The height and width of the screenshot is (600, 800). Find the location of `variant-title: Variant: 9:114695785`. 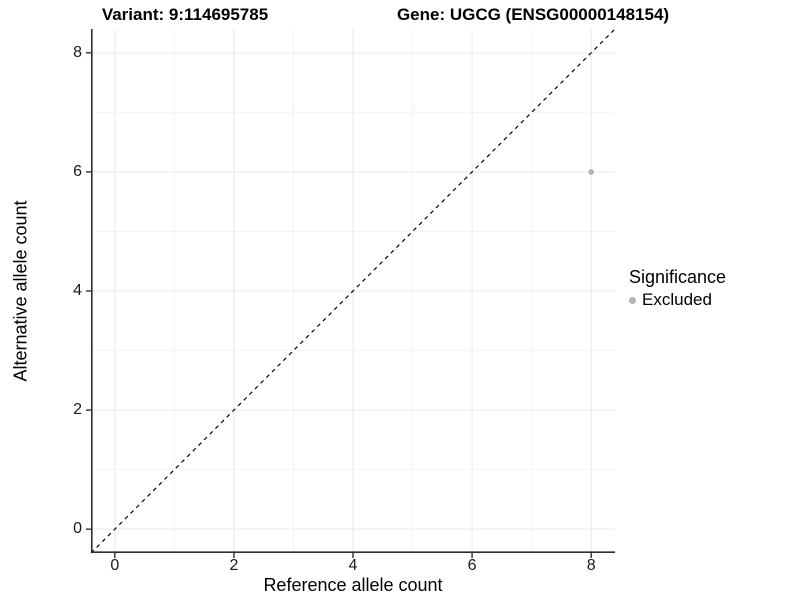

variant-title: Variant: 9:114695785 is located at coordinates (185, 14).